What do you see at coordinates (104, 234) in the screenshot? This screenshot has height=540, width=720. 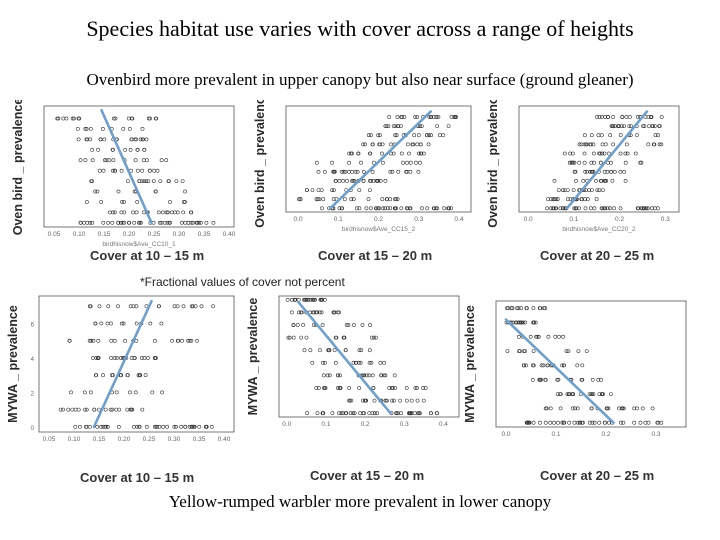 I see `x-tick-label: 0.15` at bounding box center [104, 234].